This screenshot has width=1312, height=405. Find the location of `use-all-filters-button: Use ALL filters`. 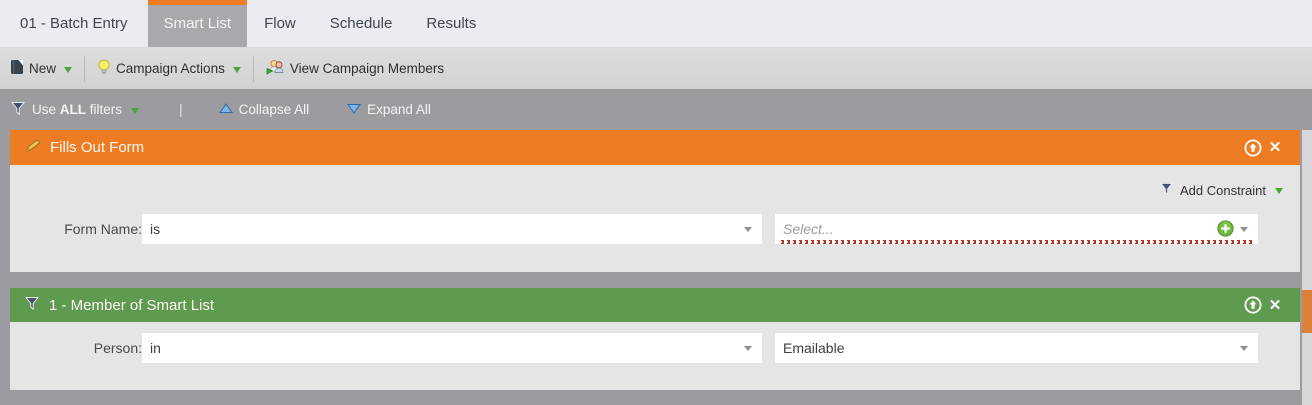

use-all-filters-button: Use ALL filters is located at coordinates (74, 109).